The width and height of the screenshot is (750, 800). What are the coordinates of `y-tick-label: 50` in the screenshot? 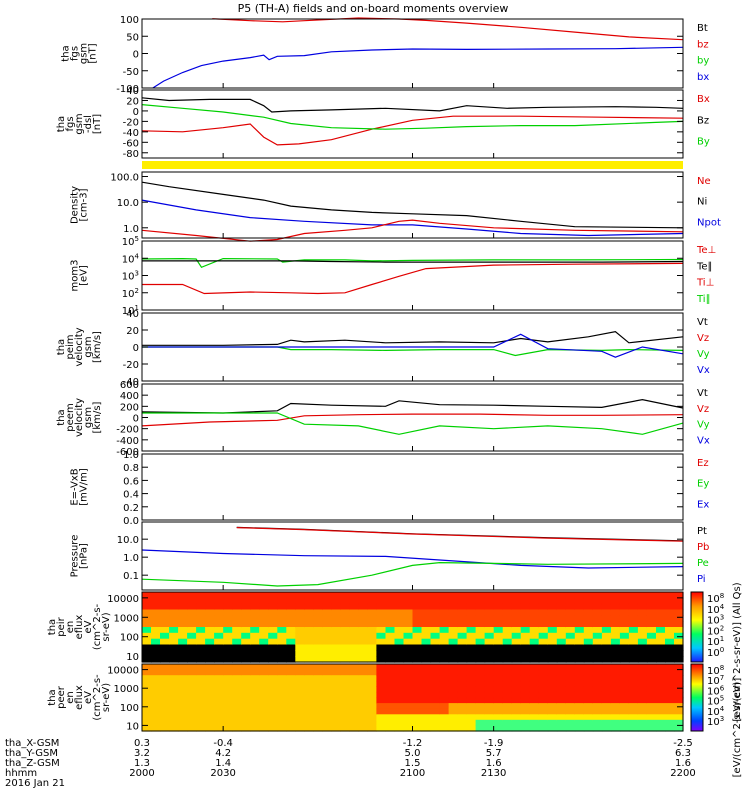 It's located at (132, 37).